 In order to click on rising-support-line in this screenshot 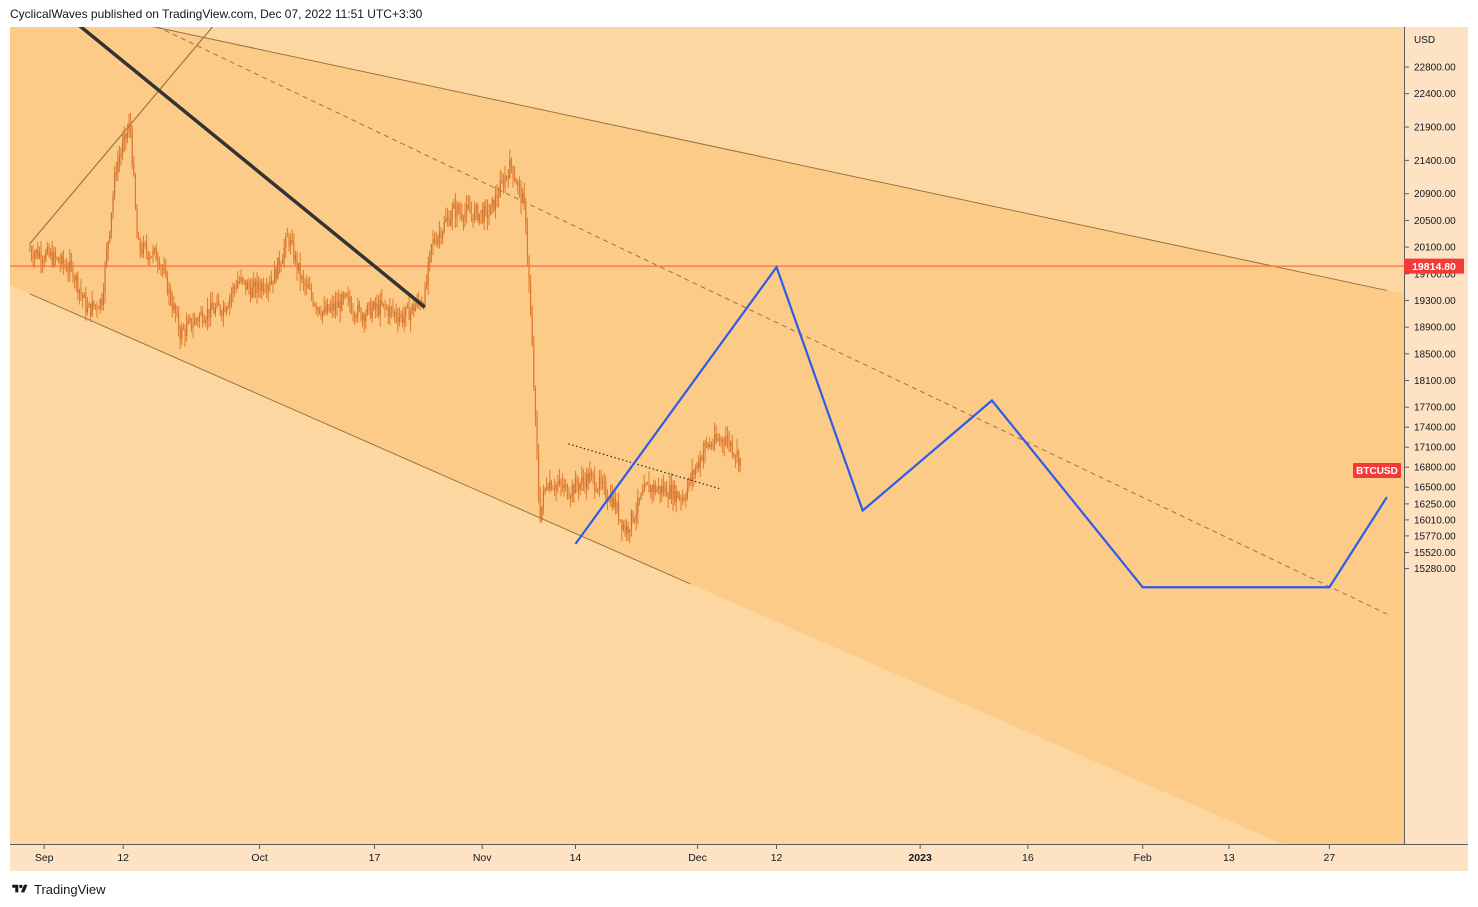, I will do `click(126, 129)`.